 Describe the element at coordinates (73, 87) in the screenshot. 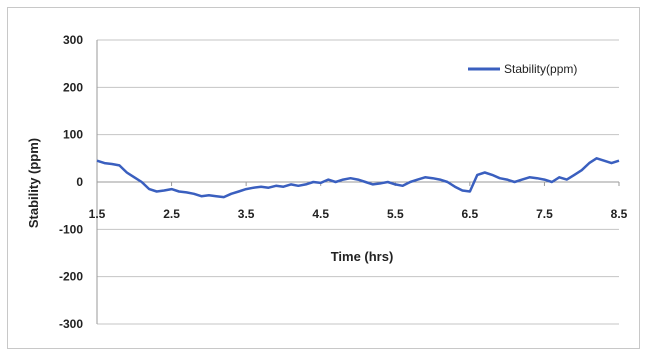

I see `y-tick-label: 200` at that location.